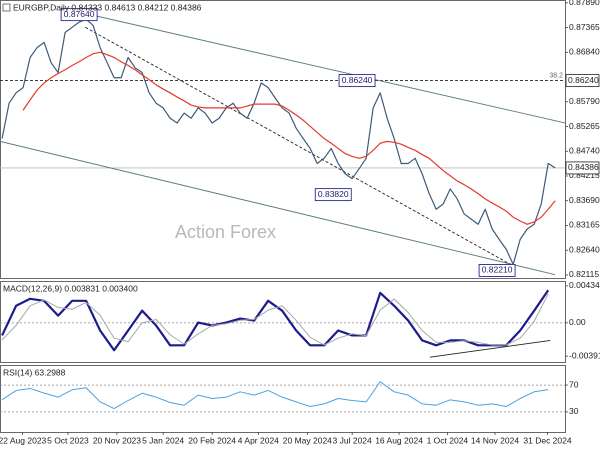  I want to click on x-tick-label: 4 Apr 2024, so click(258, 440).